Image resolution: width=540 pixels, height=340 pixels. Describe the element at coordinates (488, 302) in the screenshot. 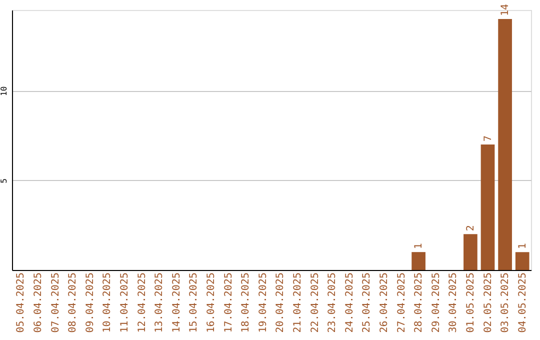

I see `x-tick-label: 02.05.2025` at that location.